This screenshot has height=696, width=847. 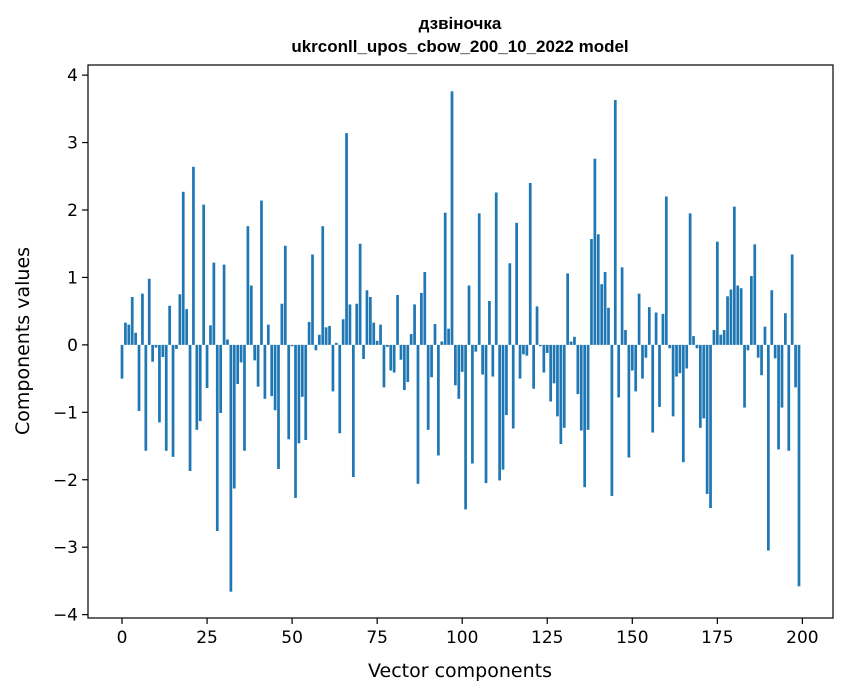 I want to click on y-tick-label: 1, so click(x=72, y=278).